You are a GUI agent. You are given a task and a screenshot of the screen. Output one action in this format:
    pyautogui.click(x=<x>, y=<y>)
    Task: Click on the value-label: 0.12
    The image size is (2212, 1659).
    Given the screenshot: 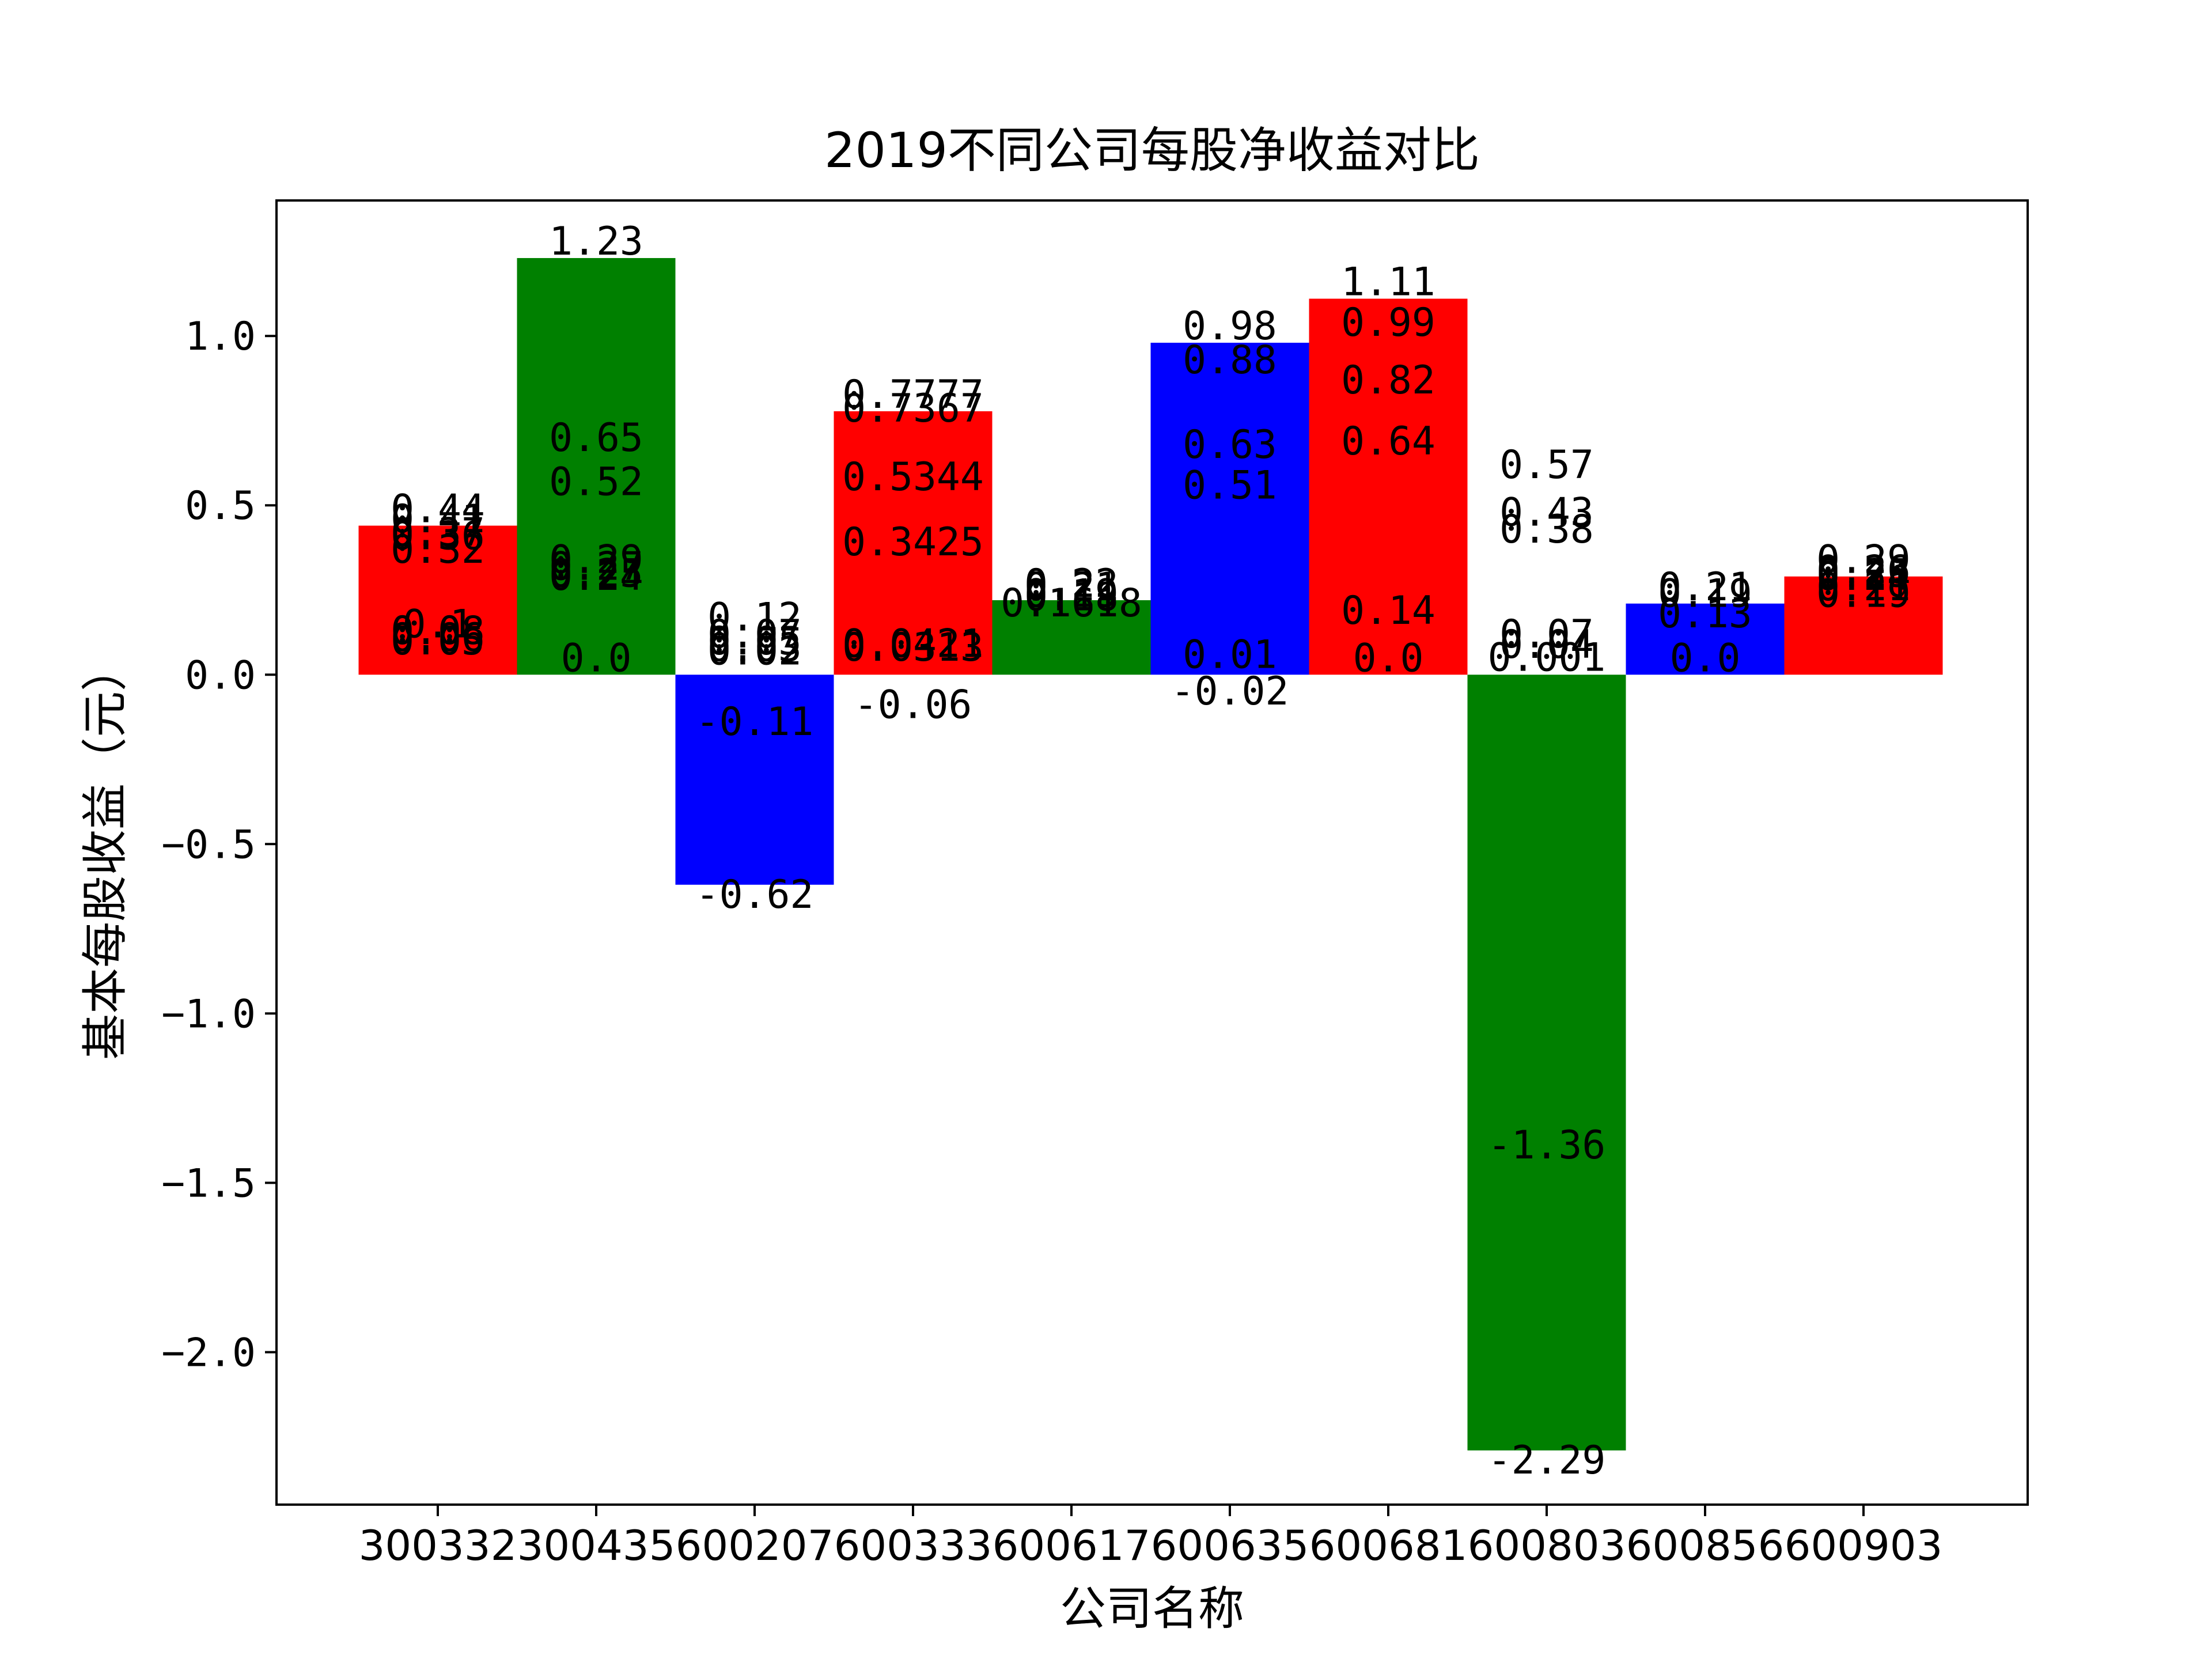 What is the action you would take?
    pyautogui.click(x=754, y=618)
    